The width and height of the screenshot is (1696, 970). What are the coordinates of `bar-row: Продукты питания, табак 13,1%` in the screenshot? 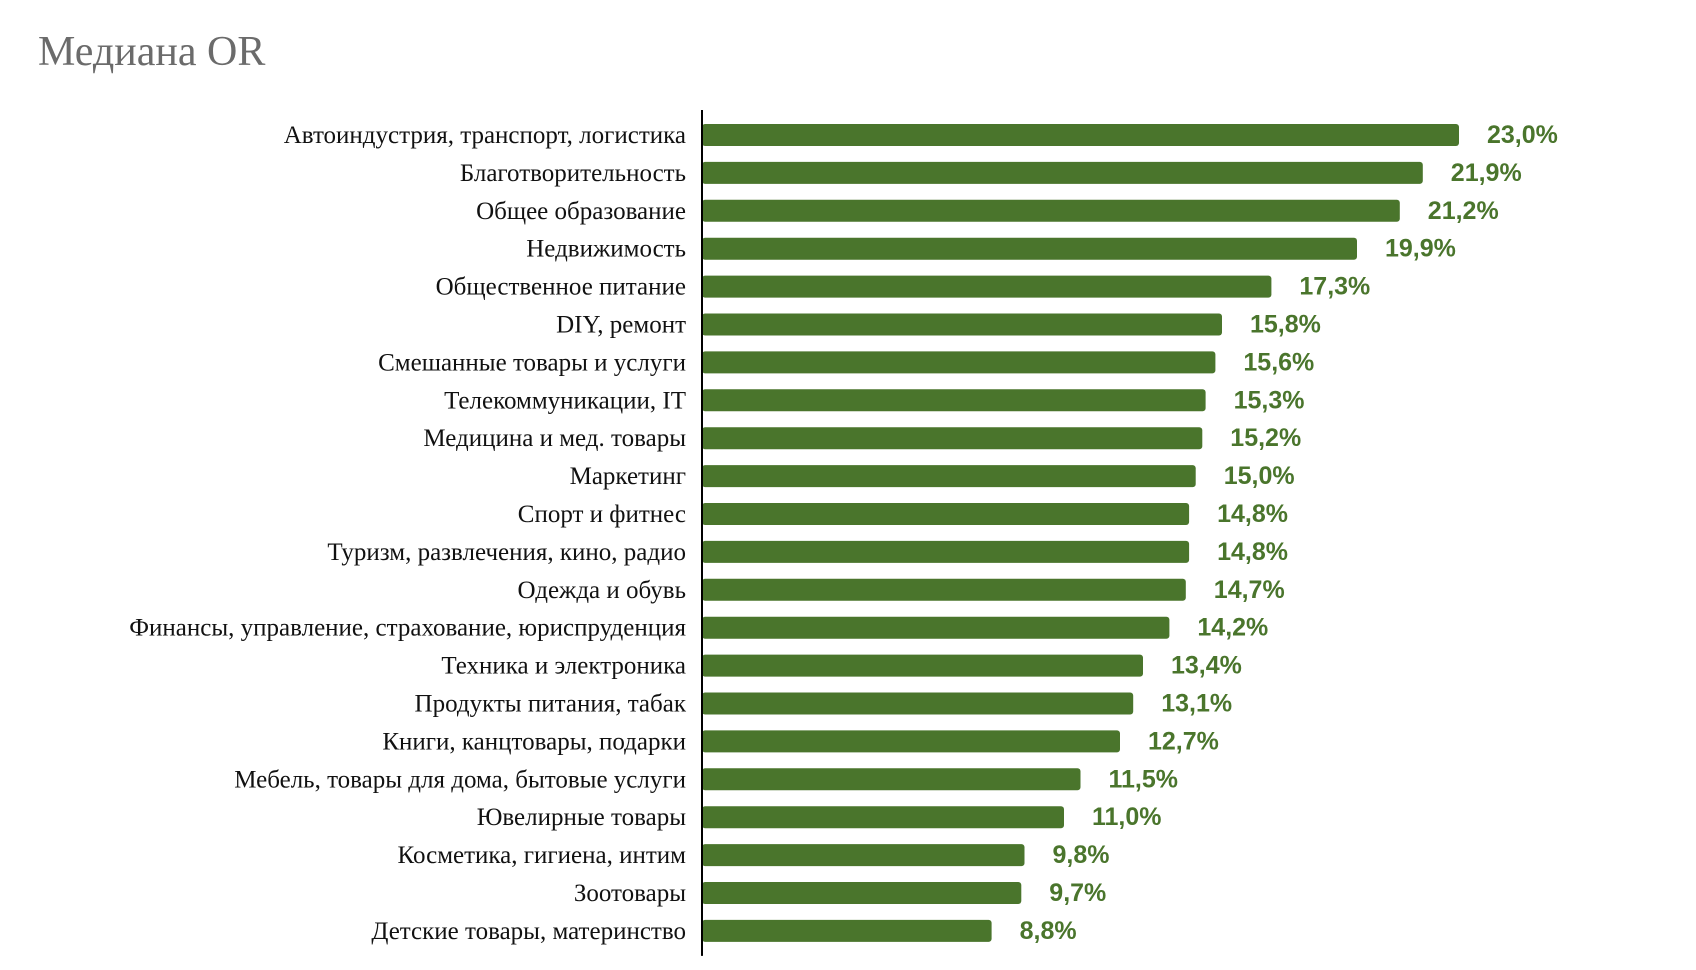 It's located at (824, 704).